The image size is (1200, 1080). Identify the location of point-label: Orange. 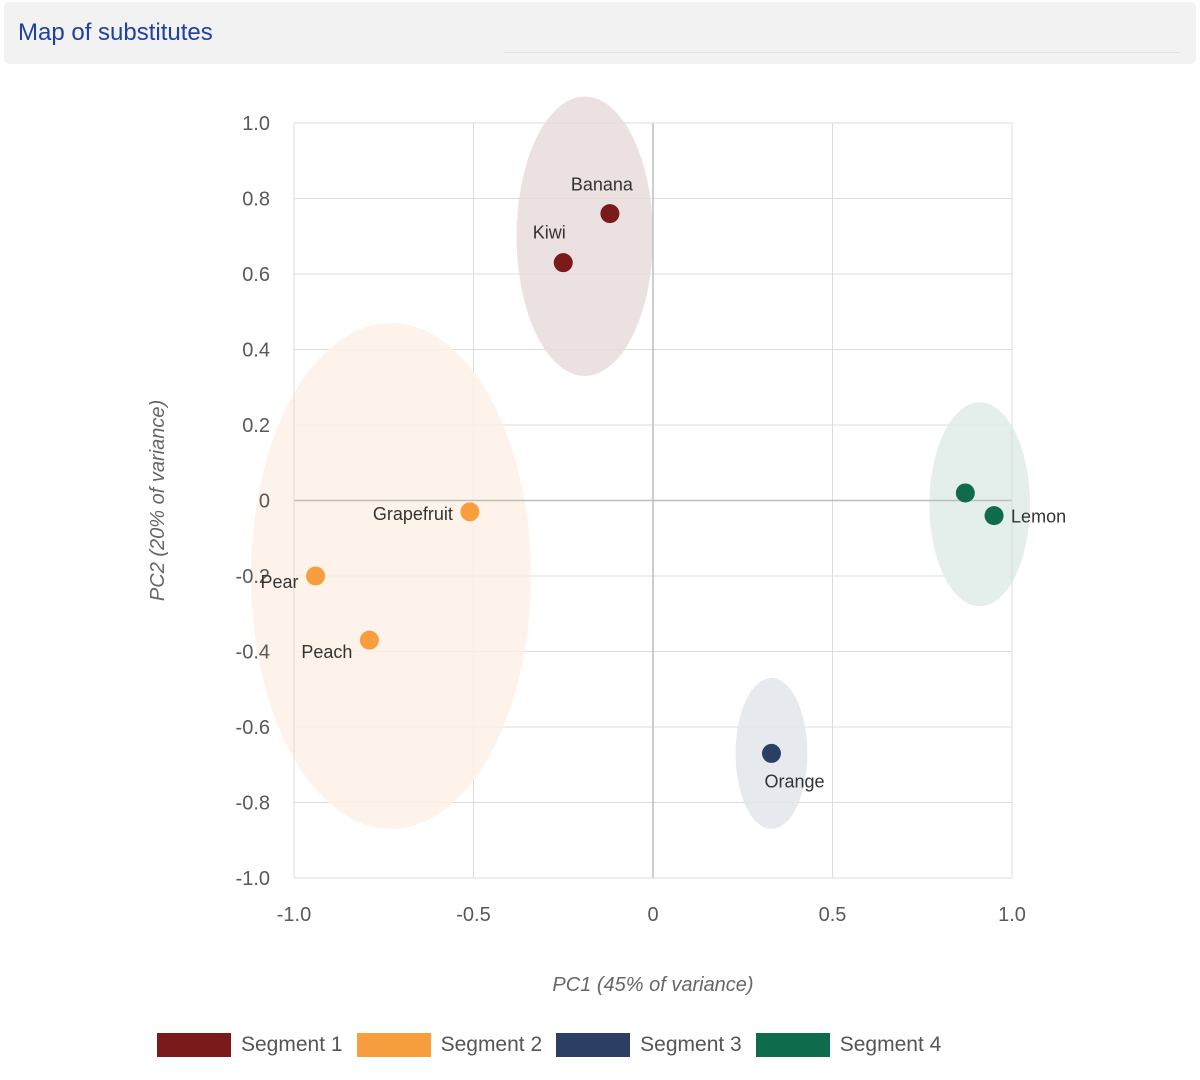
(794, 781).